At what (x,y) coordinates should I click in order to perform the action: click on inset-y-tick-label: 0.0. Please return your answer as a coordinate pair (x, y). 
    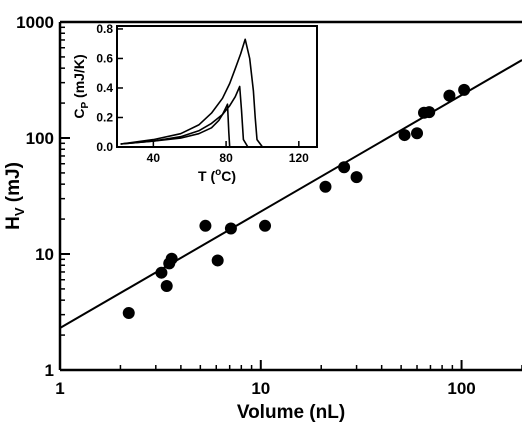
    Looking at the image, I should click on (104, 147).